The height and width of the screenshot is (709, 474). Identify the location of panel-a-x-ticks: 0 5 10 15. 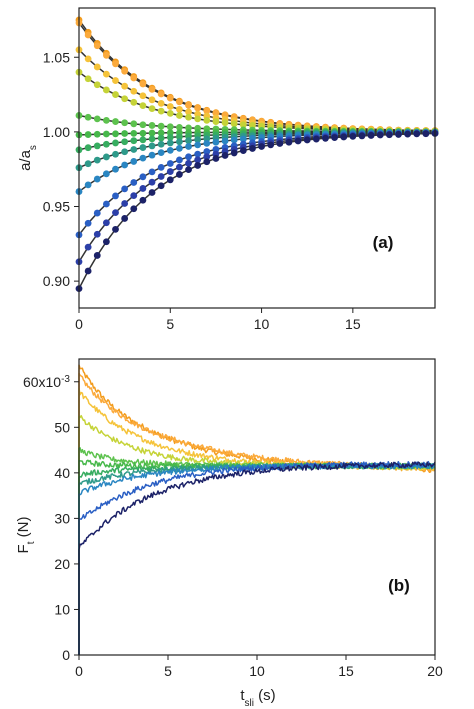
(218, 320).